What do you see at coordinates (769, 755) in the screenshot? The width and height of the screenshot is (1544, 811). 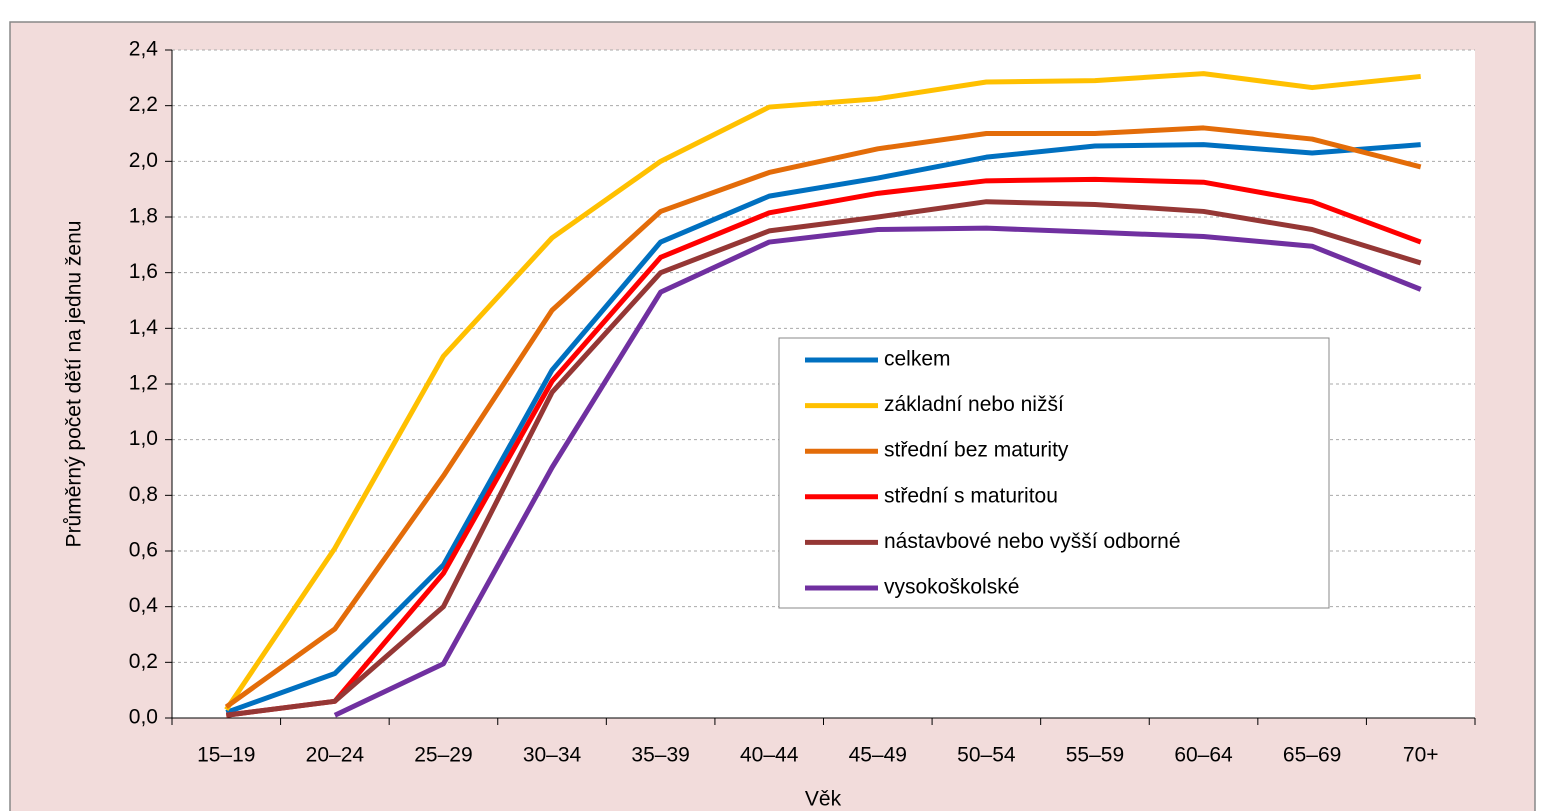 I see `x-tick-label: 40–44` at bounding box center [769, 755].